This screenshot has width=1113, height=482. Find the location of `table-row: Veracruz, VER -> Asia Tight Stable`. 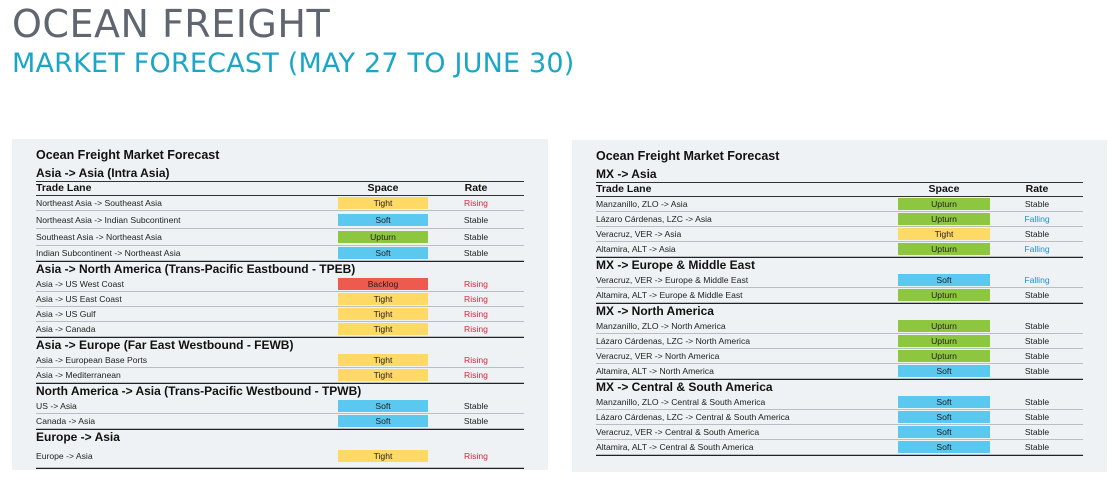

table-row: Veracruz, VER -> Asia Tight Stable is located at coordinates (839, 234).